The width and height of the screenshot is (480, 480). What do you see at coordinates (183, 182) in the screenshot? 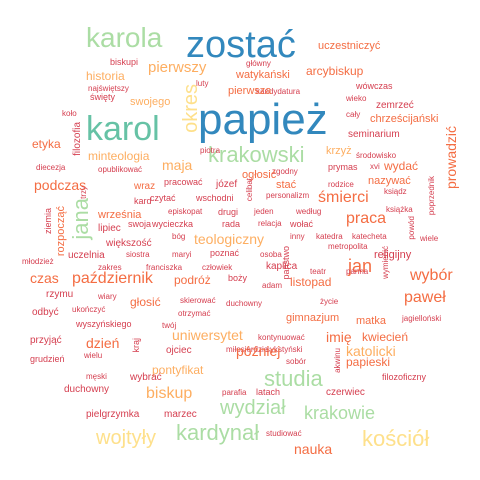
I see `cloud-word: pracować` at bounding box center [183, 182].